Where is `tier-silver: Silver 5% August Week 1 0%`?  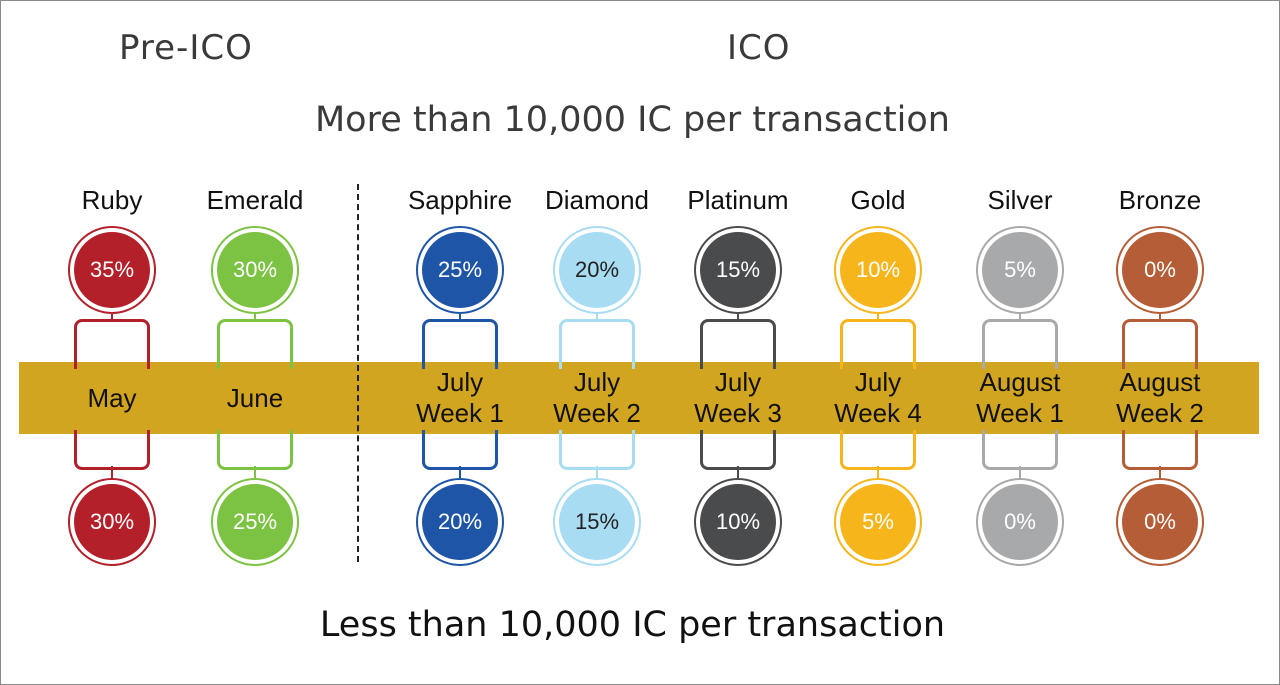 tier-silver: Silver 5% August Week 1 0% is located at coordinates (1020, 342).